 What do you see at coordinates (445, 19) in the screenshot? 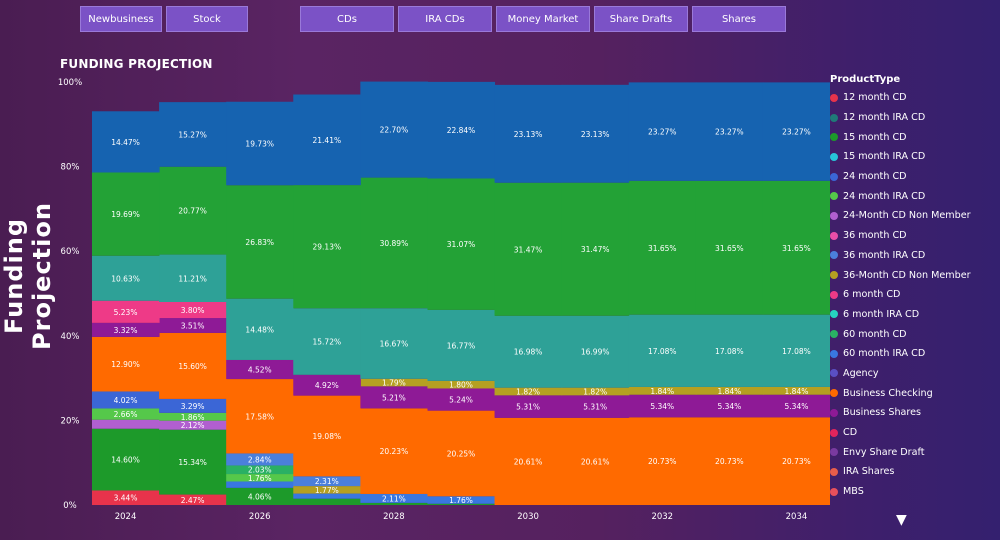
I see `filter-button-ira-cds: IRA CDs` at bounding box center [445, 19].